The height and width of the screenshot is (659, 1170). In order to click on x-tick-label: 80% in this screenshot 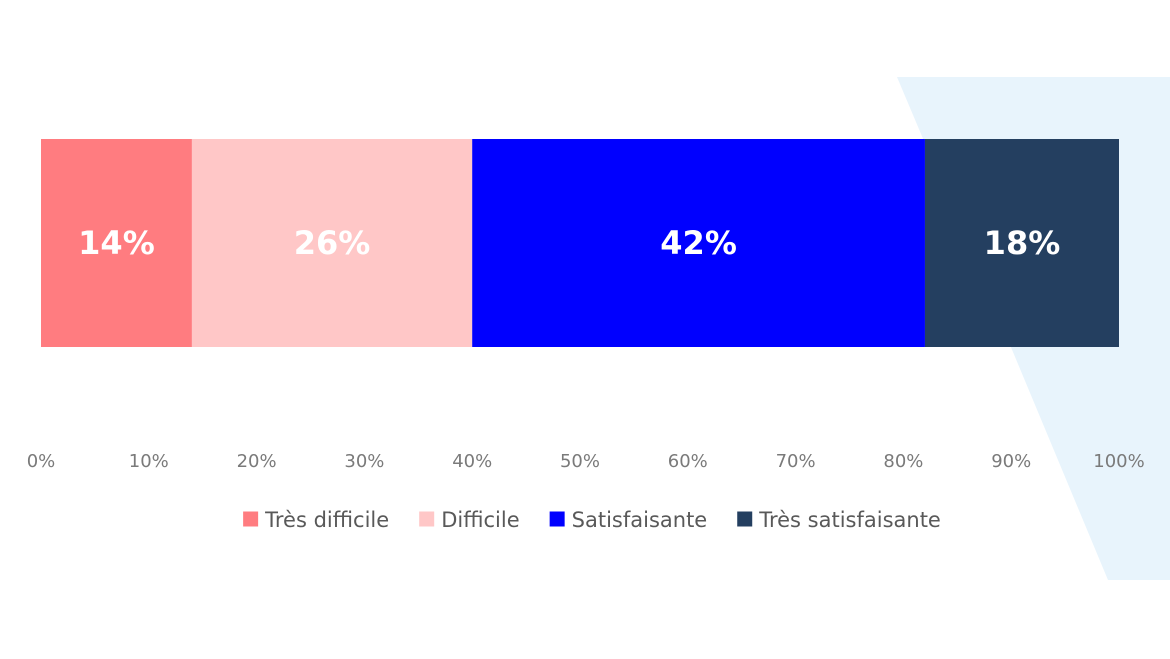, I will do `click(903, 461)`.